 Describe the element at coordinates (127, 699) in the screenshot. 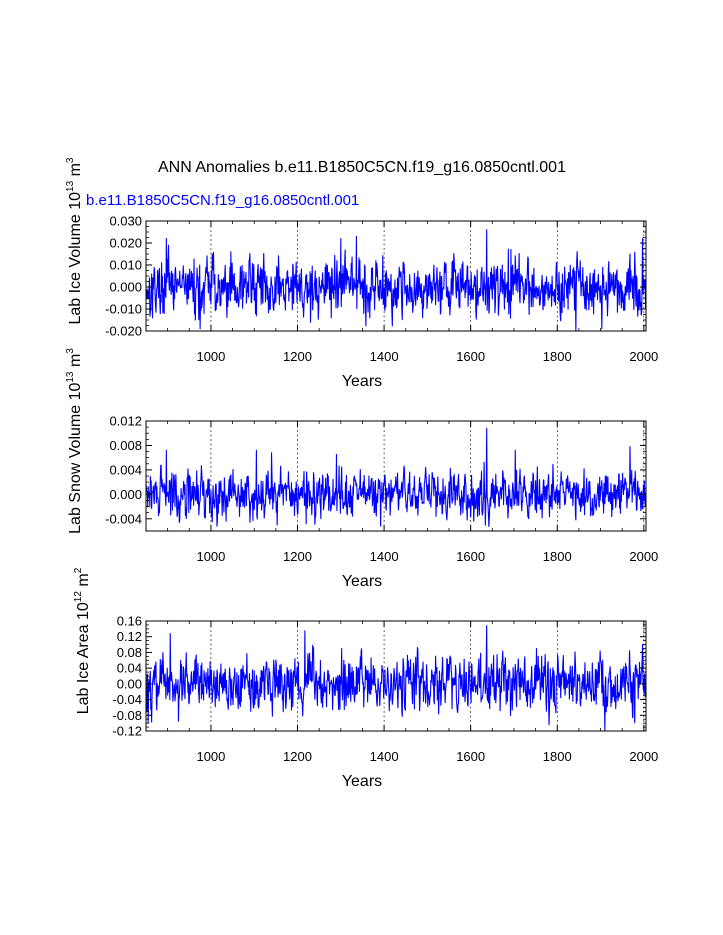

I see `y-tick-label: -0.04` at that location.